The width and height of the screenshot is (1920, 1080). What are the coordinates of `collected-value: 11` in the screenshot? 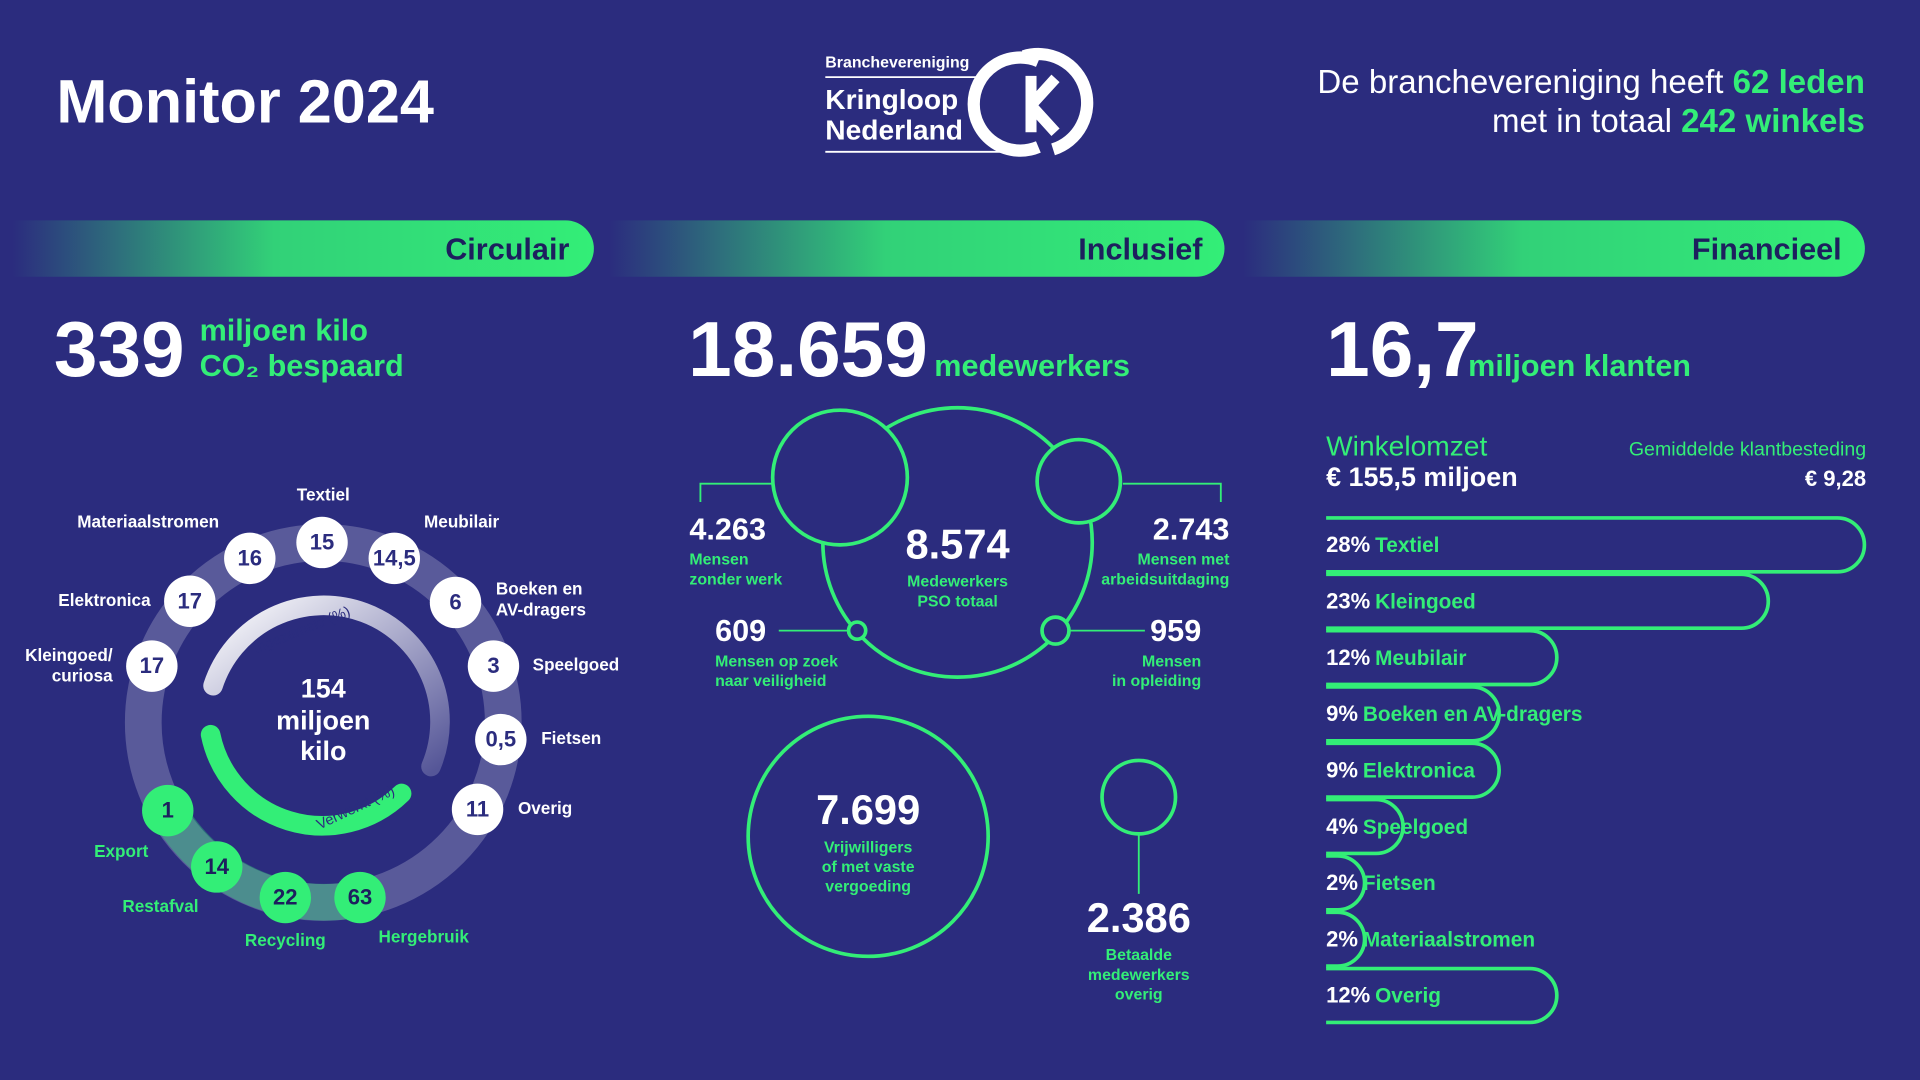 It's located at (477, 808).